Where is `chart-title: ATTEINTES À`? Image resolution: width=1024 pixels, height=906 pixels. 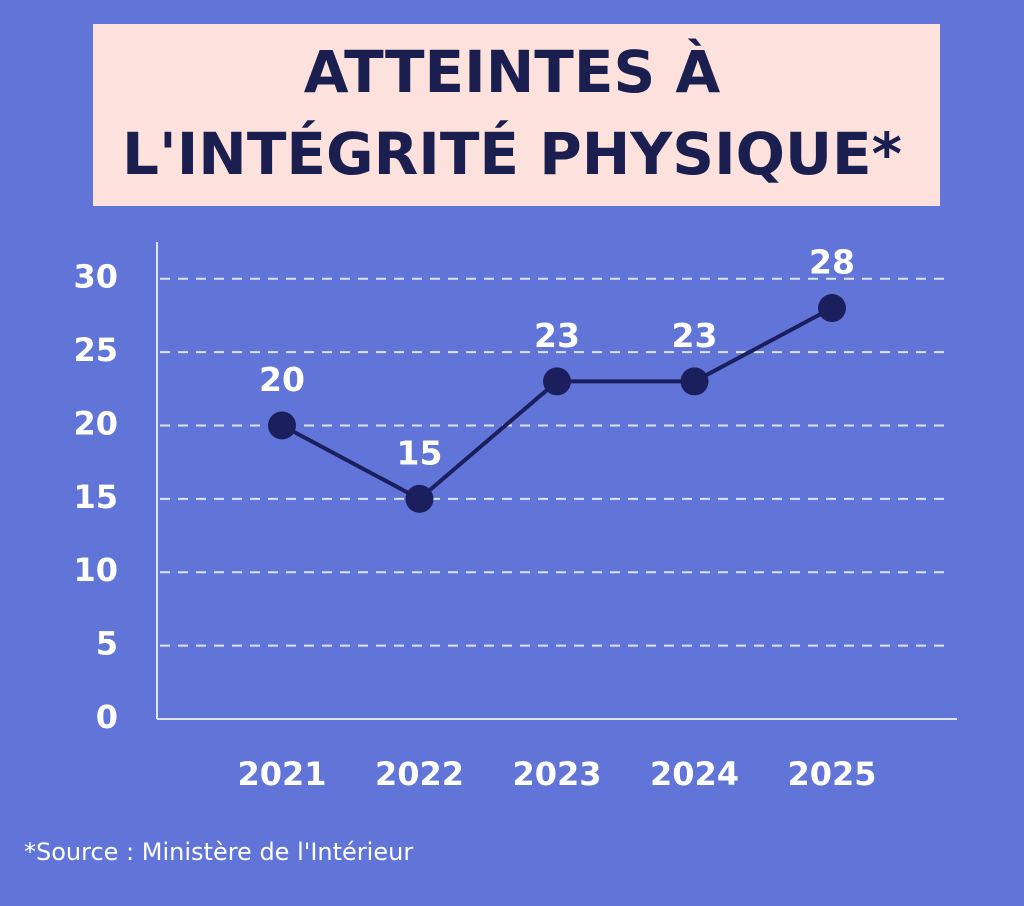
chart-title: ATTEINTES À is located at coordinates (512, 71).